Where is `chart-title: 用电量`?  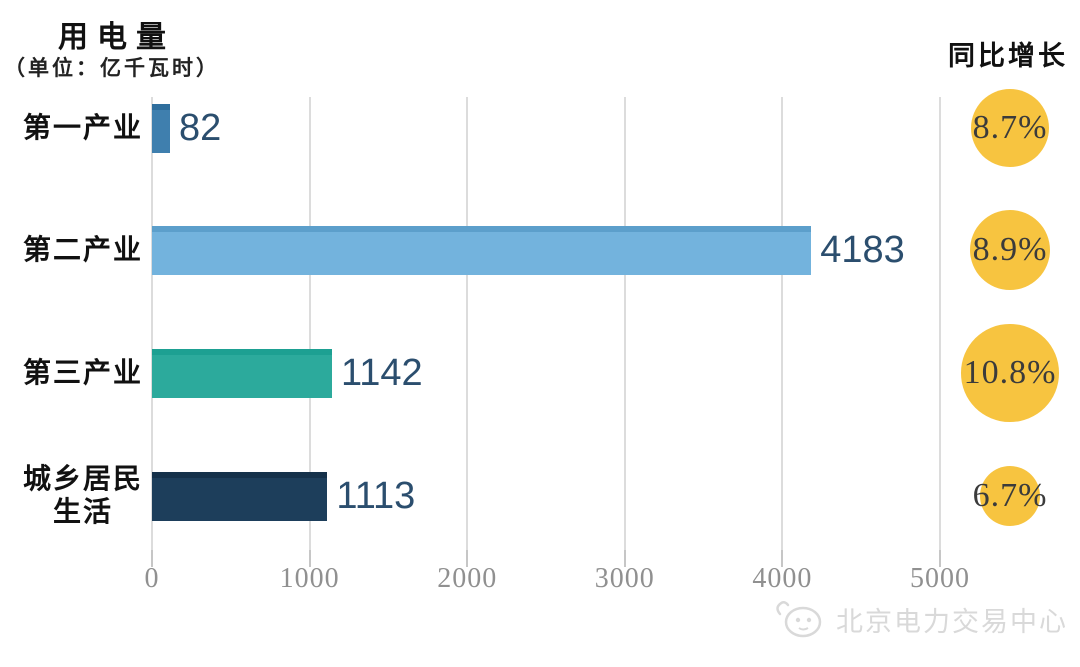 chart-title: 用电量 is located at coordinates (116, 37).